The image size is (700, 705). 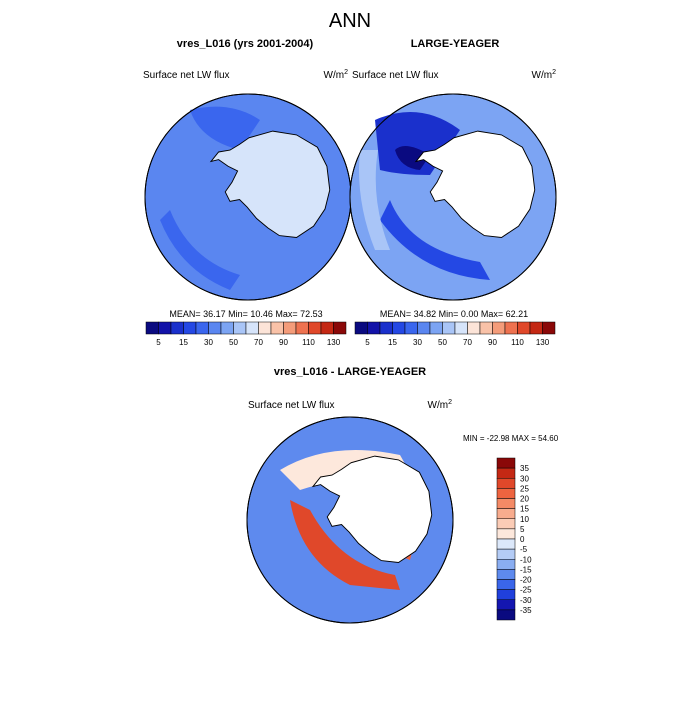 What do you see at coordinates (524, 468) in the screenshot?
I see `colorbar-label: 35` at bounding box center [524, 468].